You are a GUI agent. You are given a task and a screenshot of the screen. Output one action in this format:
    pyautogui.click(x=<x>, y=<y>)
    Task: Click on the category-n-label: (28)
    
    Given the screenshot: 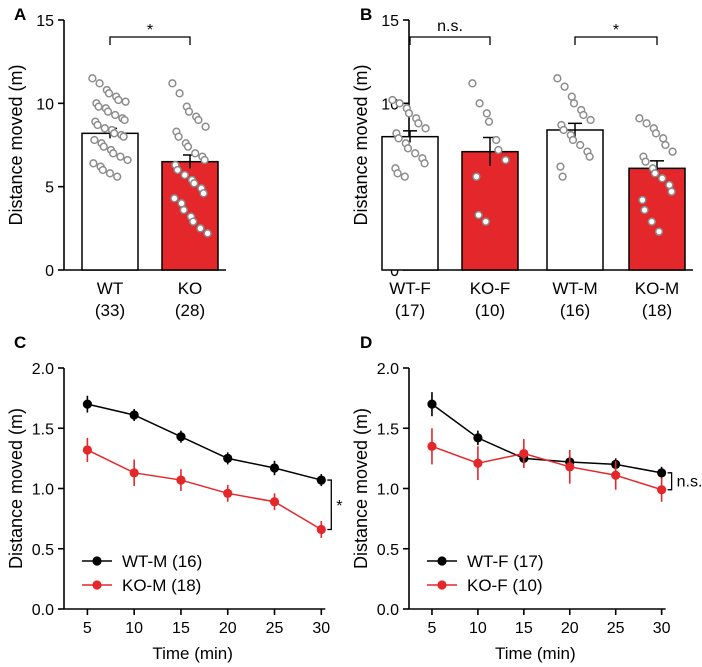 What is the action you would take?
    pyautogui.click(x=190, y=310)
    